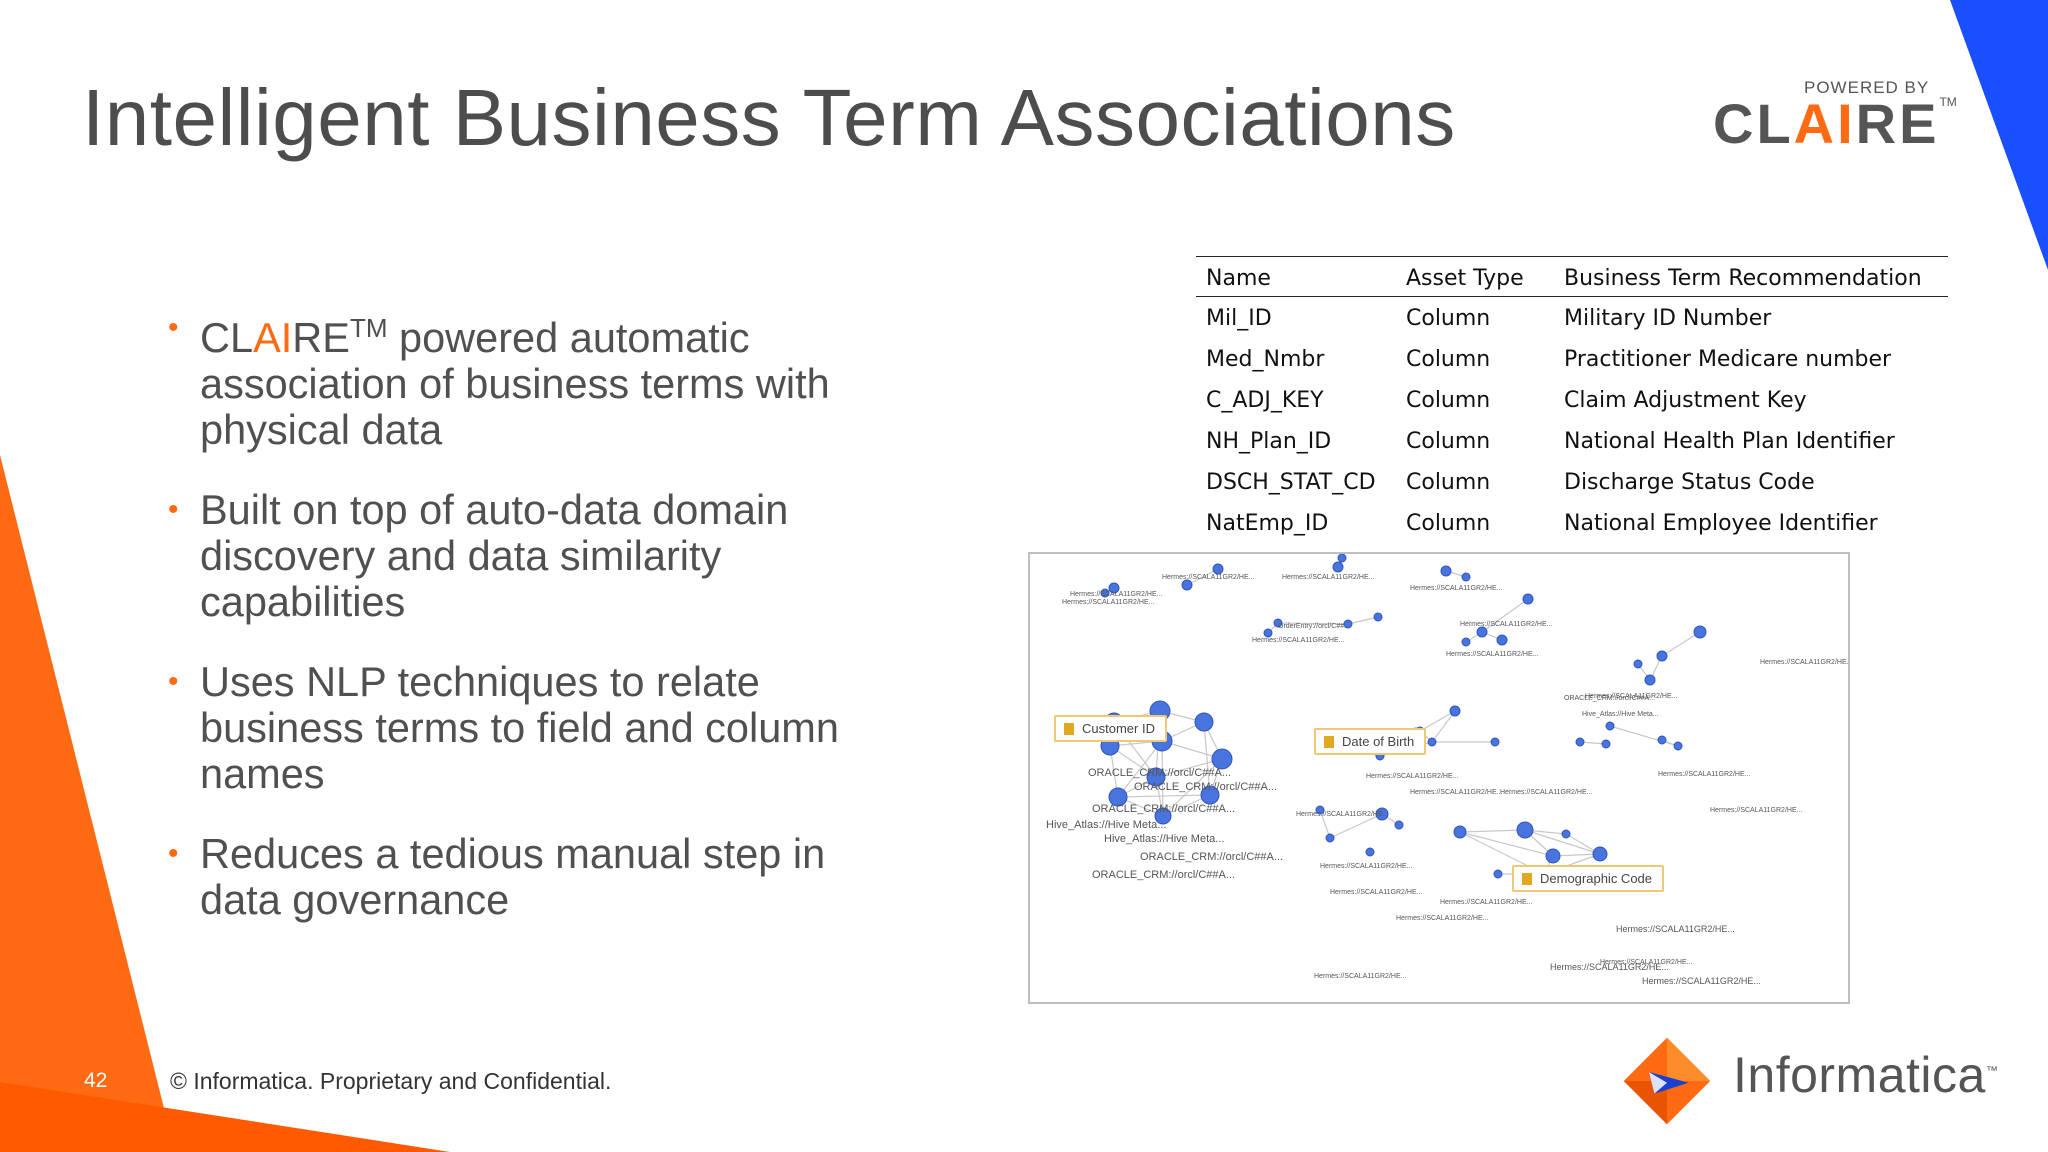 This screenshot has width=2048, height=1152. Describe the element at coordinates (1296, 276) in the screenshot. I see `column-header-name: Name` at that location.